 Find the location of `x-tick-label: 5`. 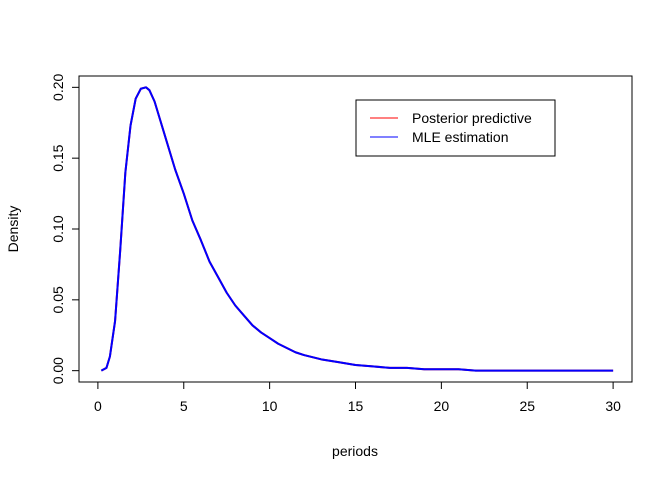

x-tick-label: 5 is located at coordinates (184, 406).